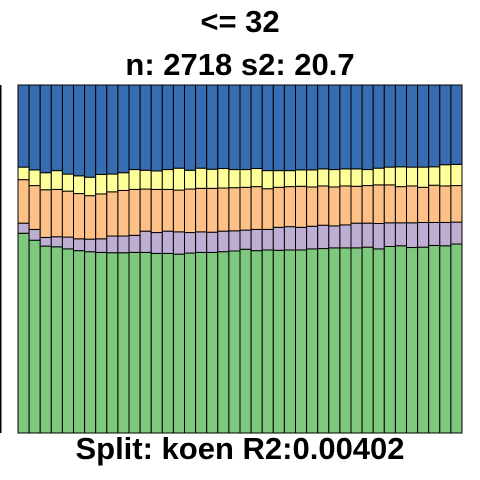  Describe the element at coordinates (240, 448) in the screenshot. I see `split-footer: Split: koen R2:0.00402` at that location.